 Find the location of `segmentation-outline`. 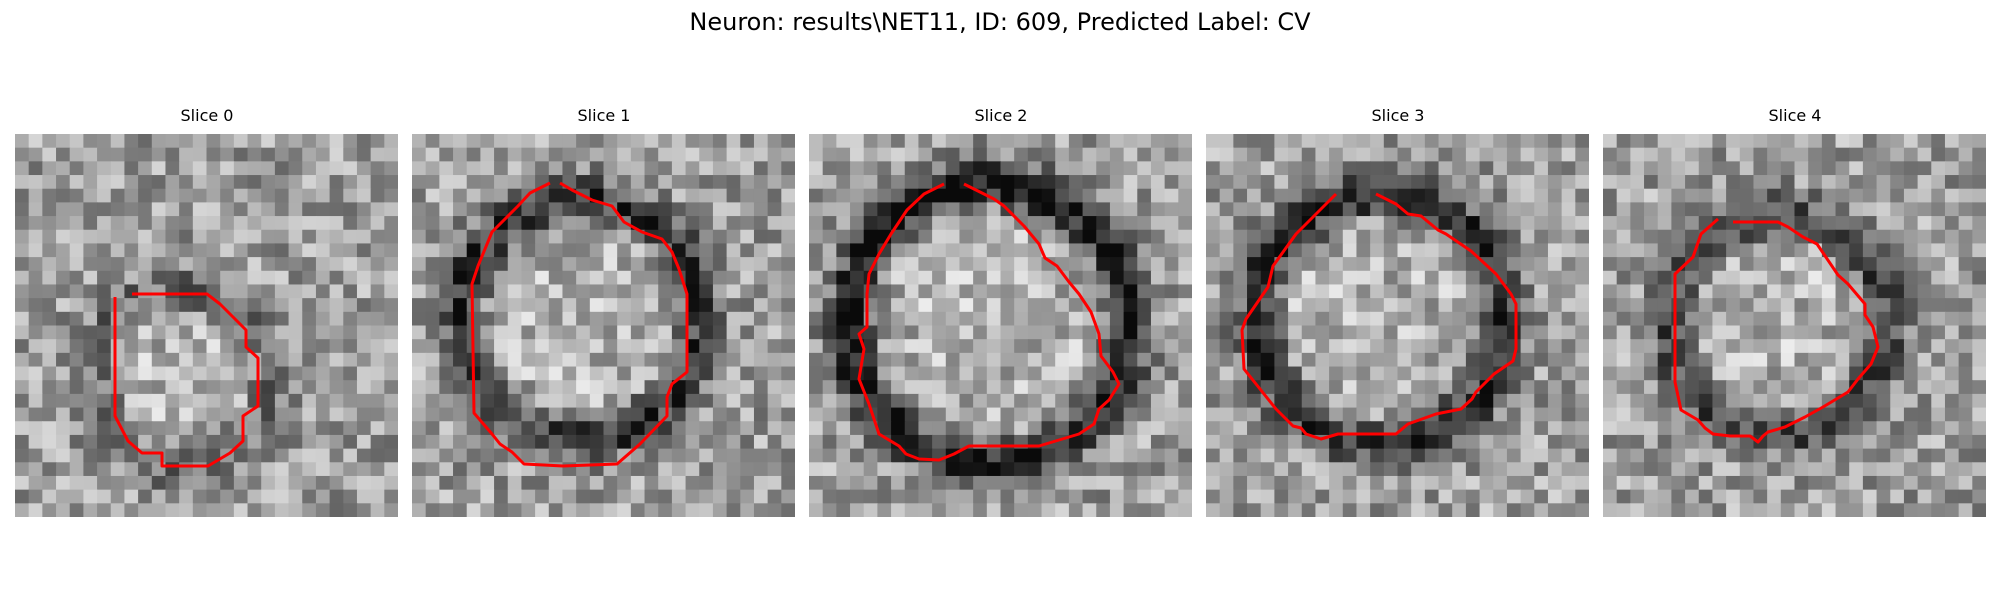

segmentation-outline is located at coordinates (1379, 316).